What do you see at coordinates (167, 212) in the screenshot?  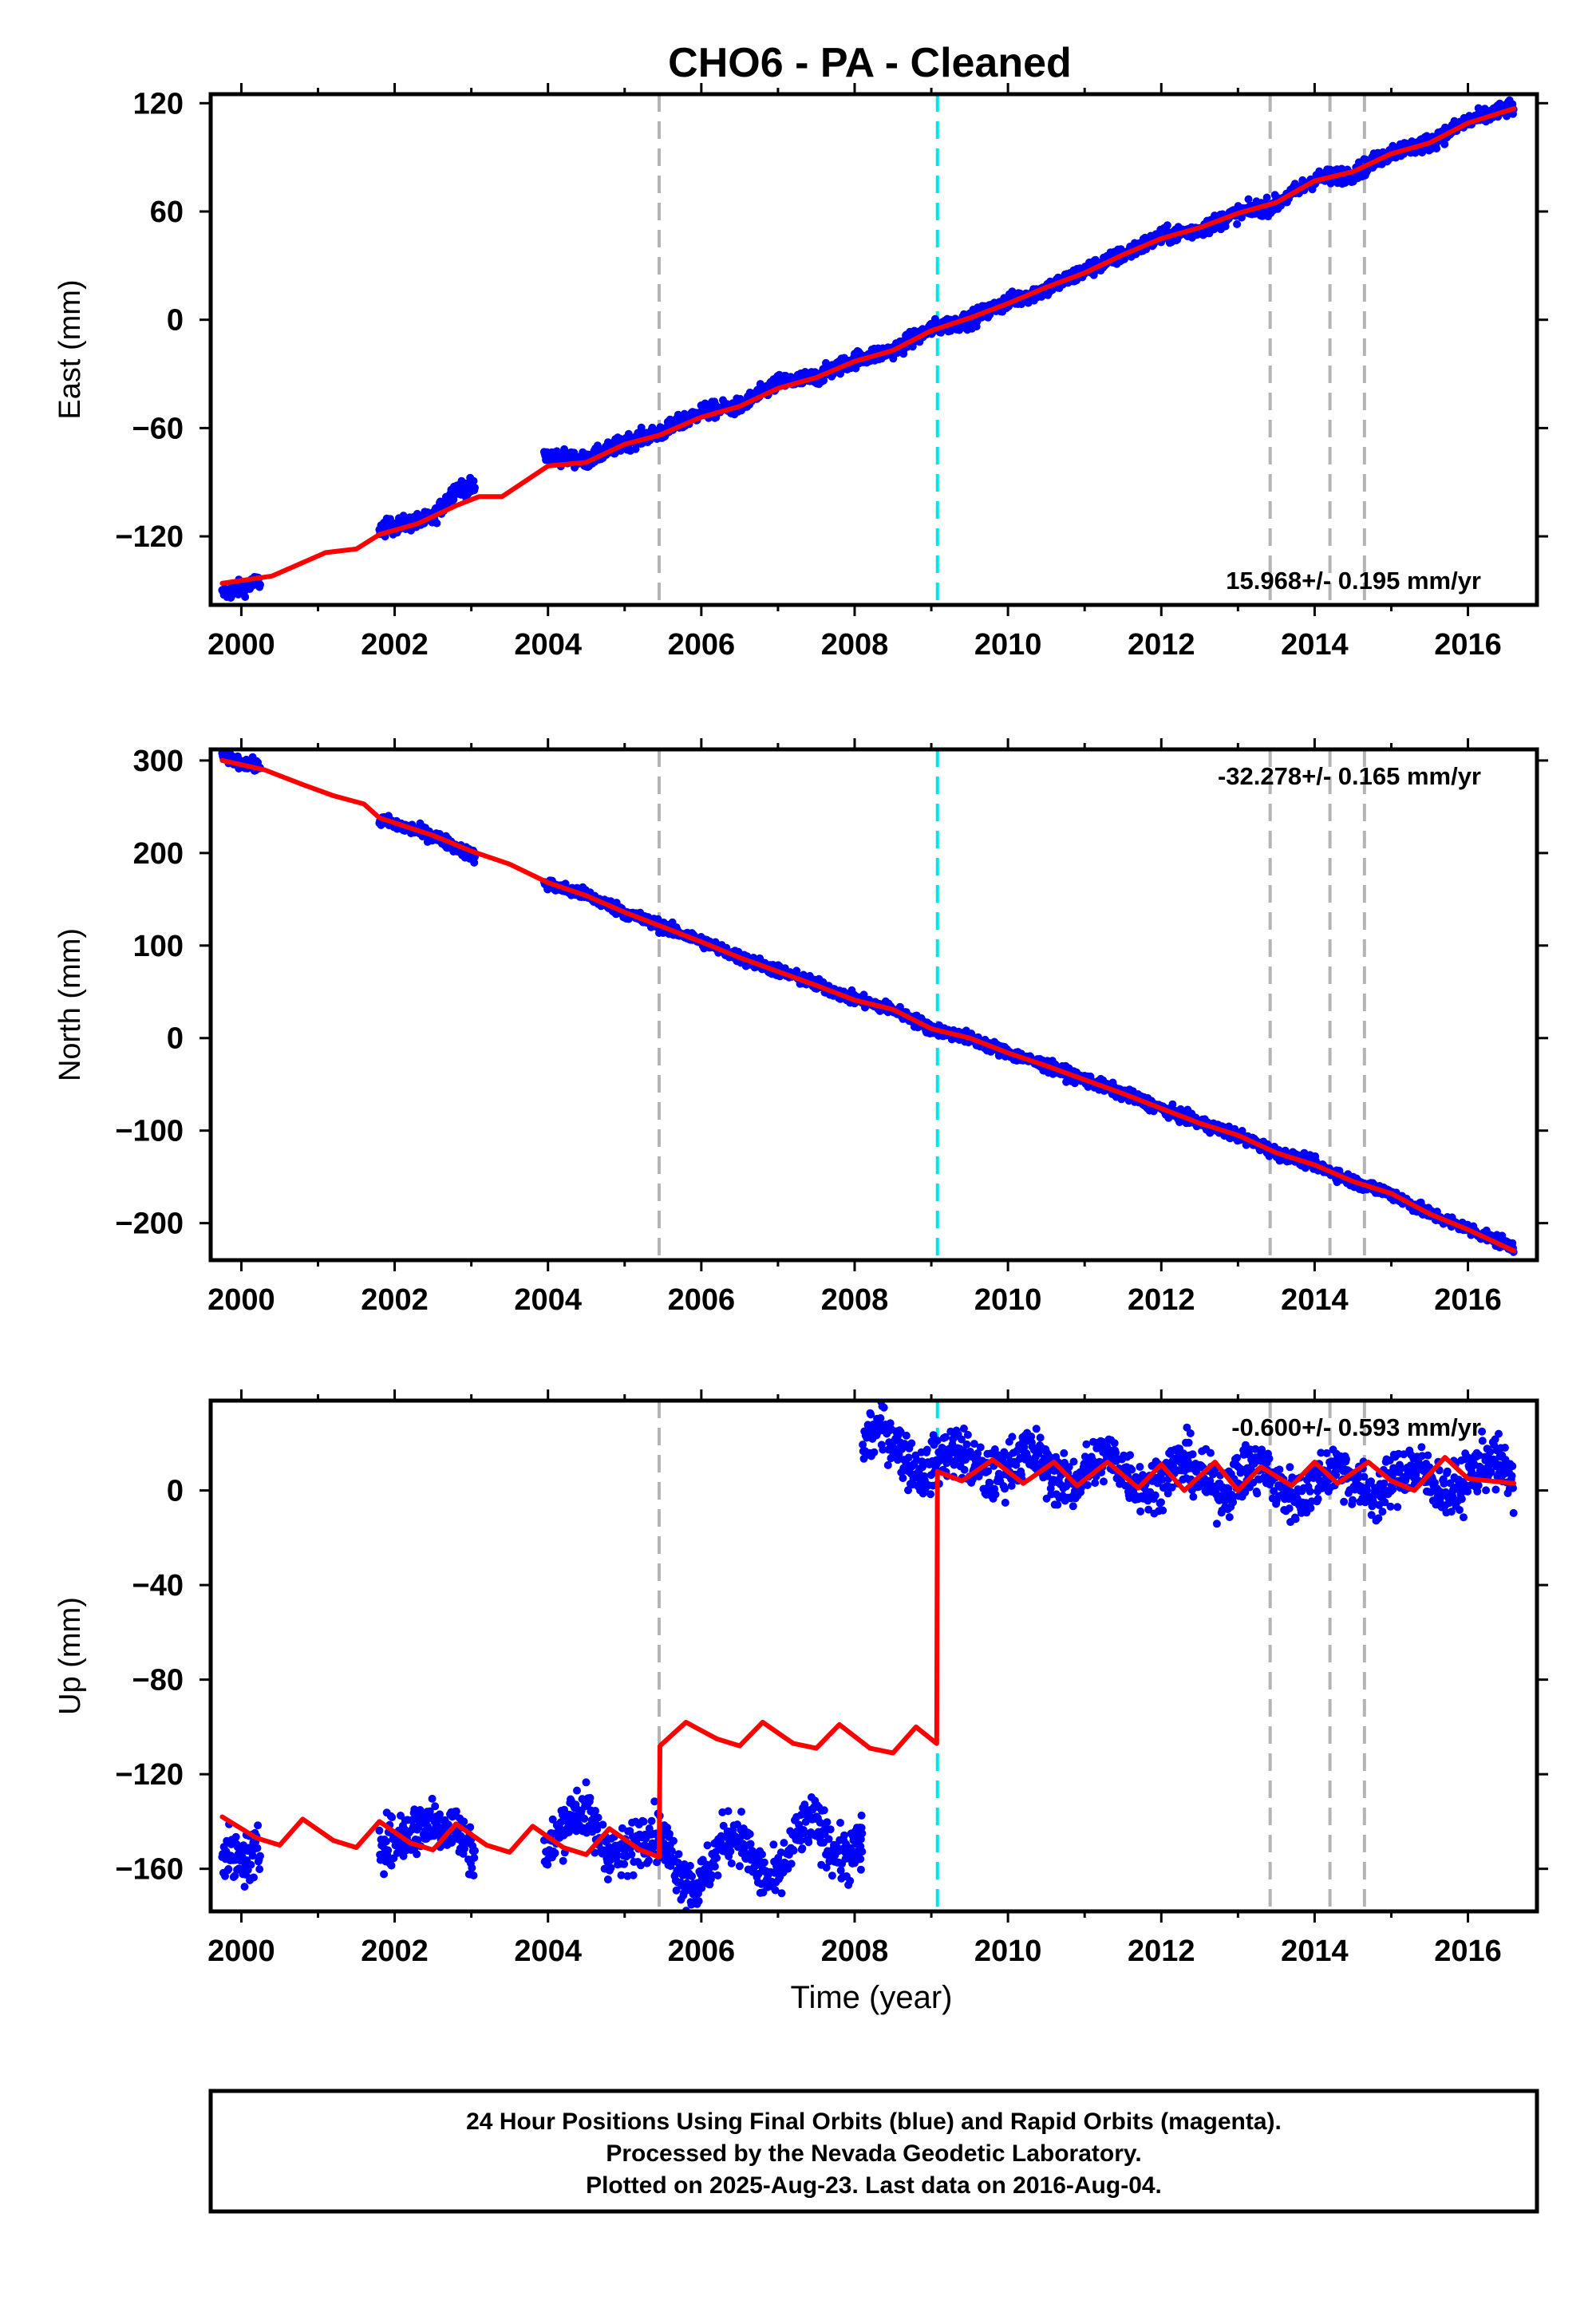 I see `y-tick-label: 60` at bounding box center [167, 212].